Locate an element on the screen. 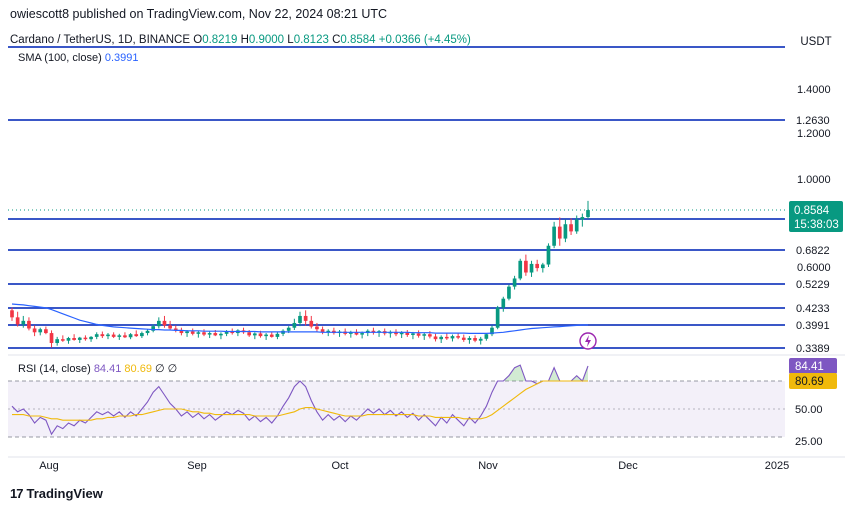  level-label: 0.4233 is located at coordinates (813, 309).